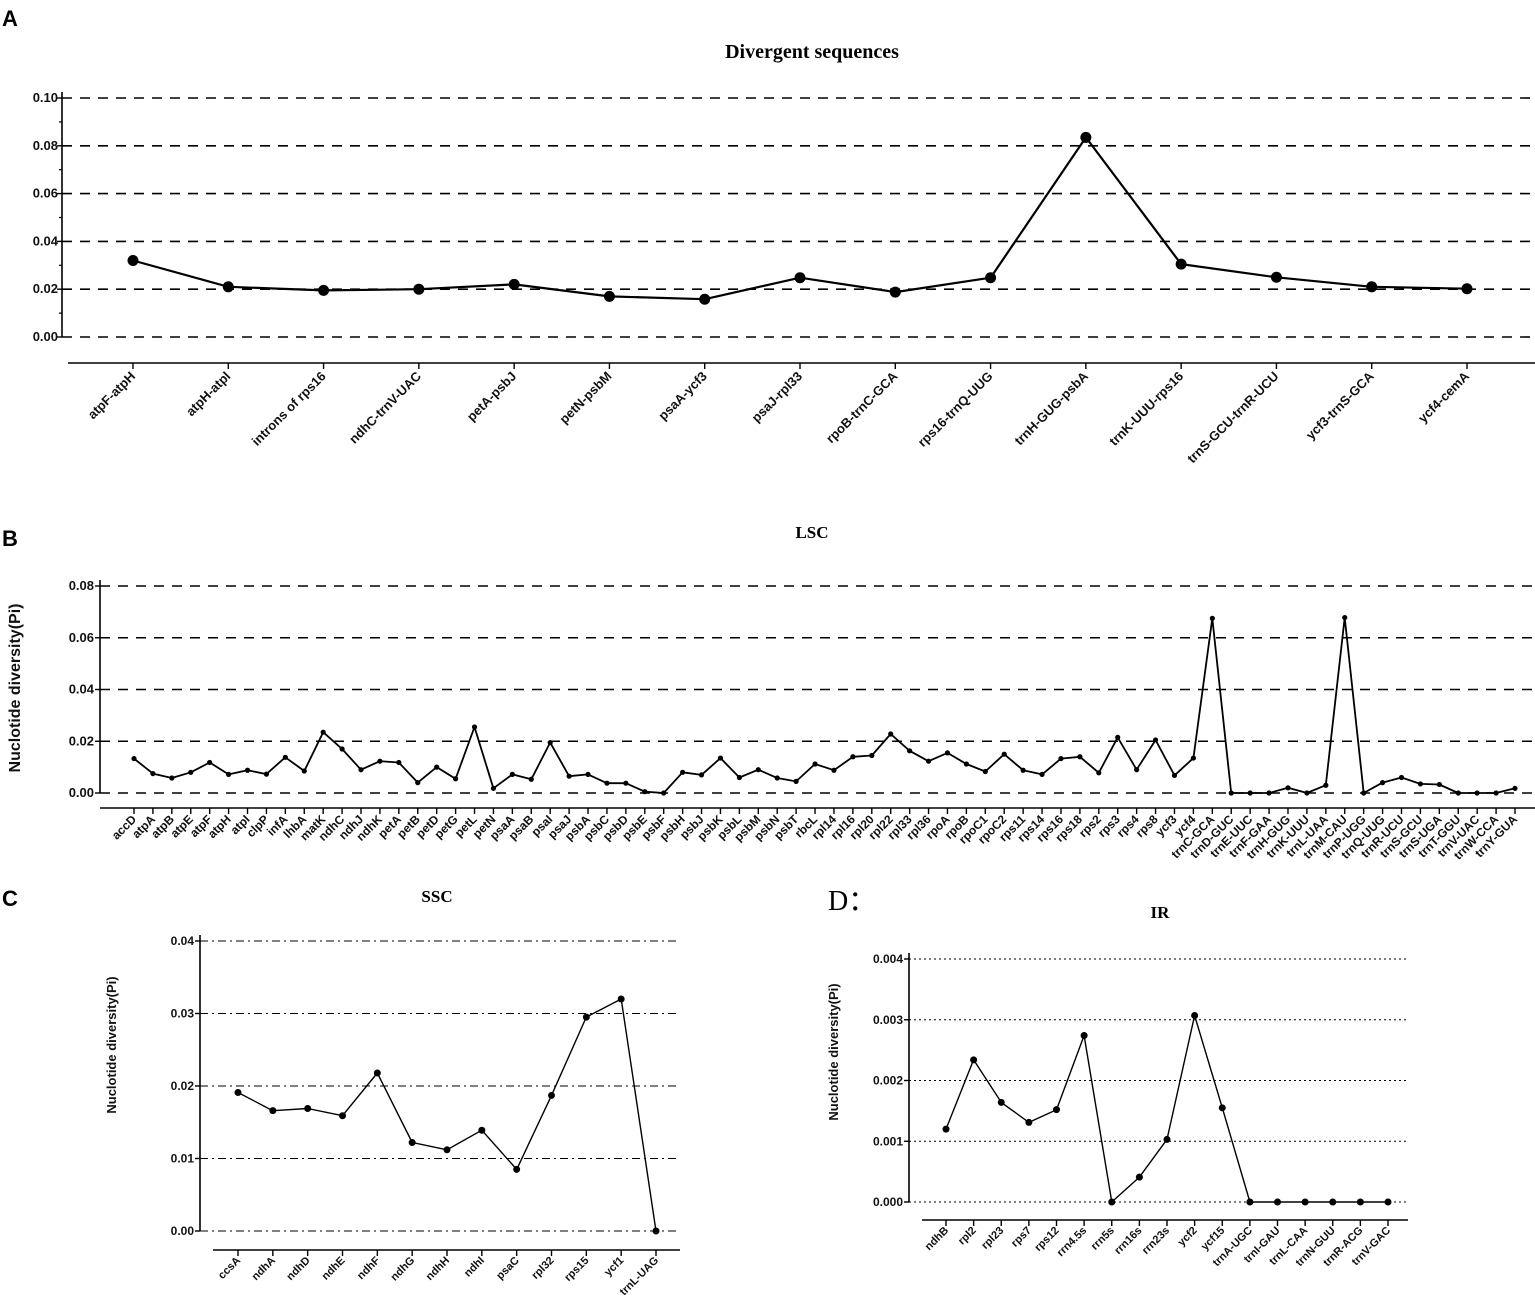 This screenshot has height=1314, width=1535. Describe the element at coordinates (888, 1141) in the screenshot. I see `y-tick-label: 0.001` at that location.